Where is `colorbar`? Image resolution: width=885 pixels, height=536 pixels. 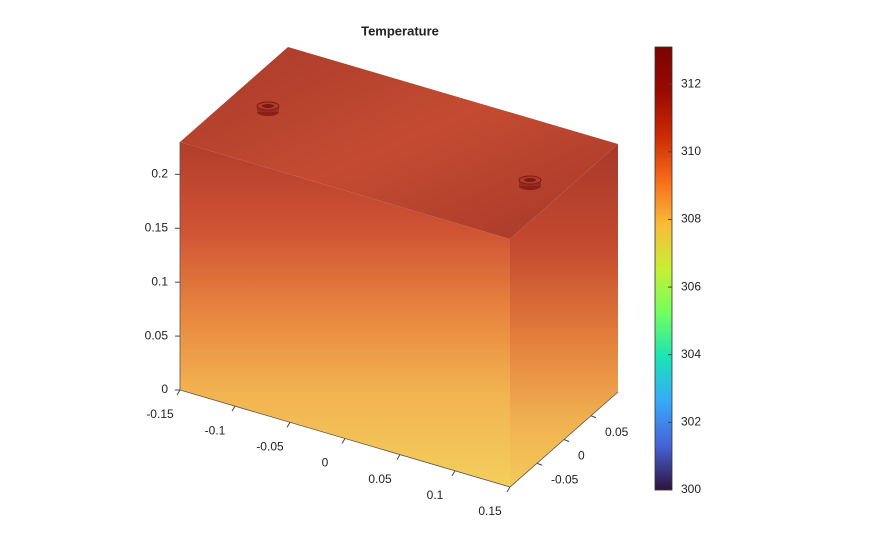
colorbar is located at coordinates (663, 268).